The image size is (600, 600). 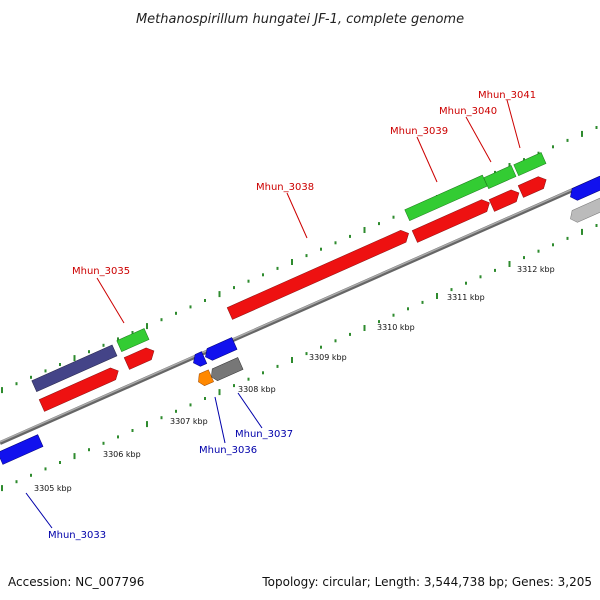 I want to click on label-mhun-3035: Mhun_3035, so click(x=101, y=271).